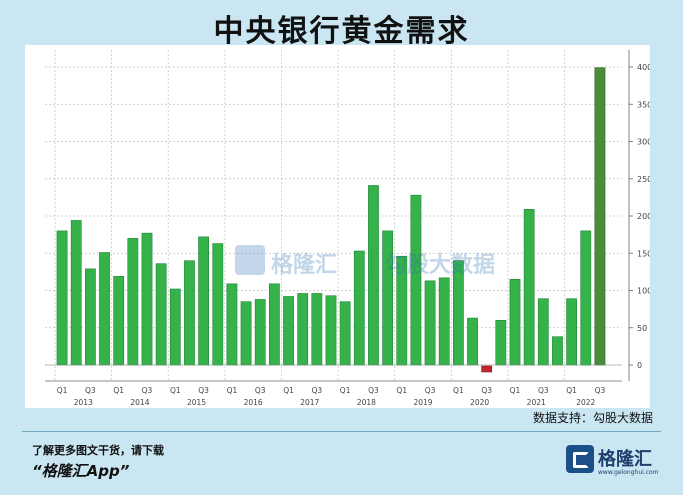 The height and width of the screenshot is (495, 683). I want to click on year-label: 2013, so click(83, 402).